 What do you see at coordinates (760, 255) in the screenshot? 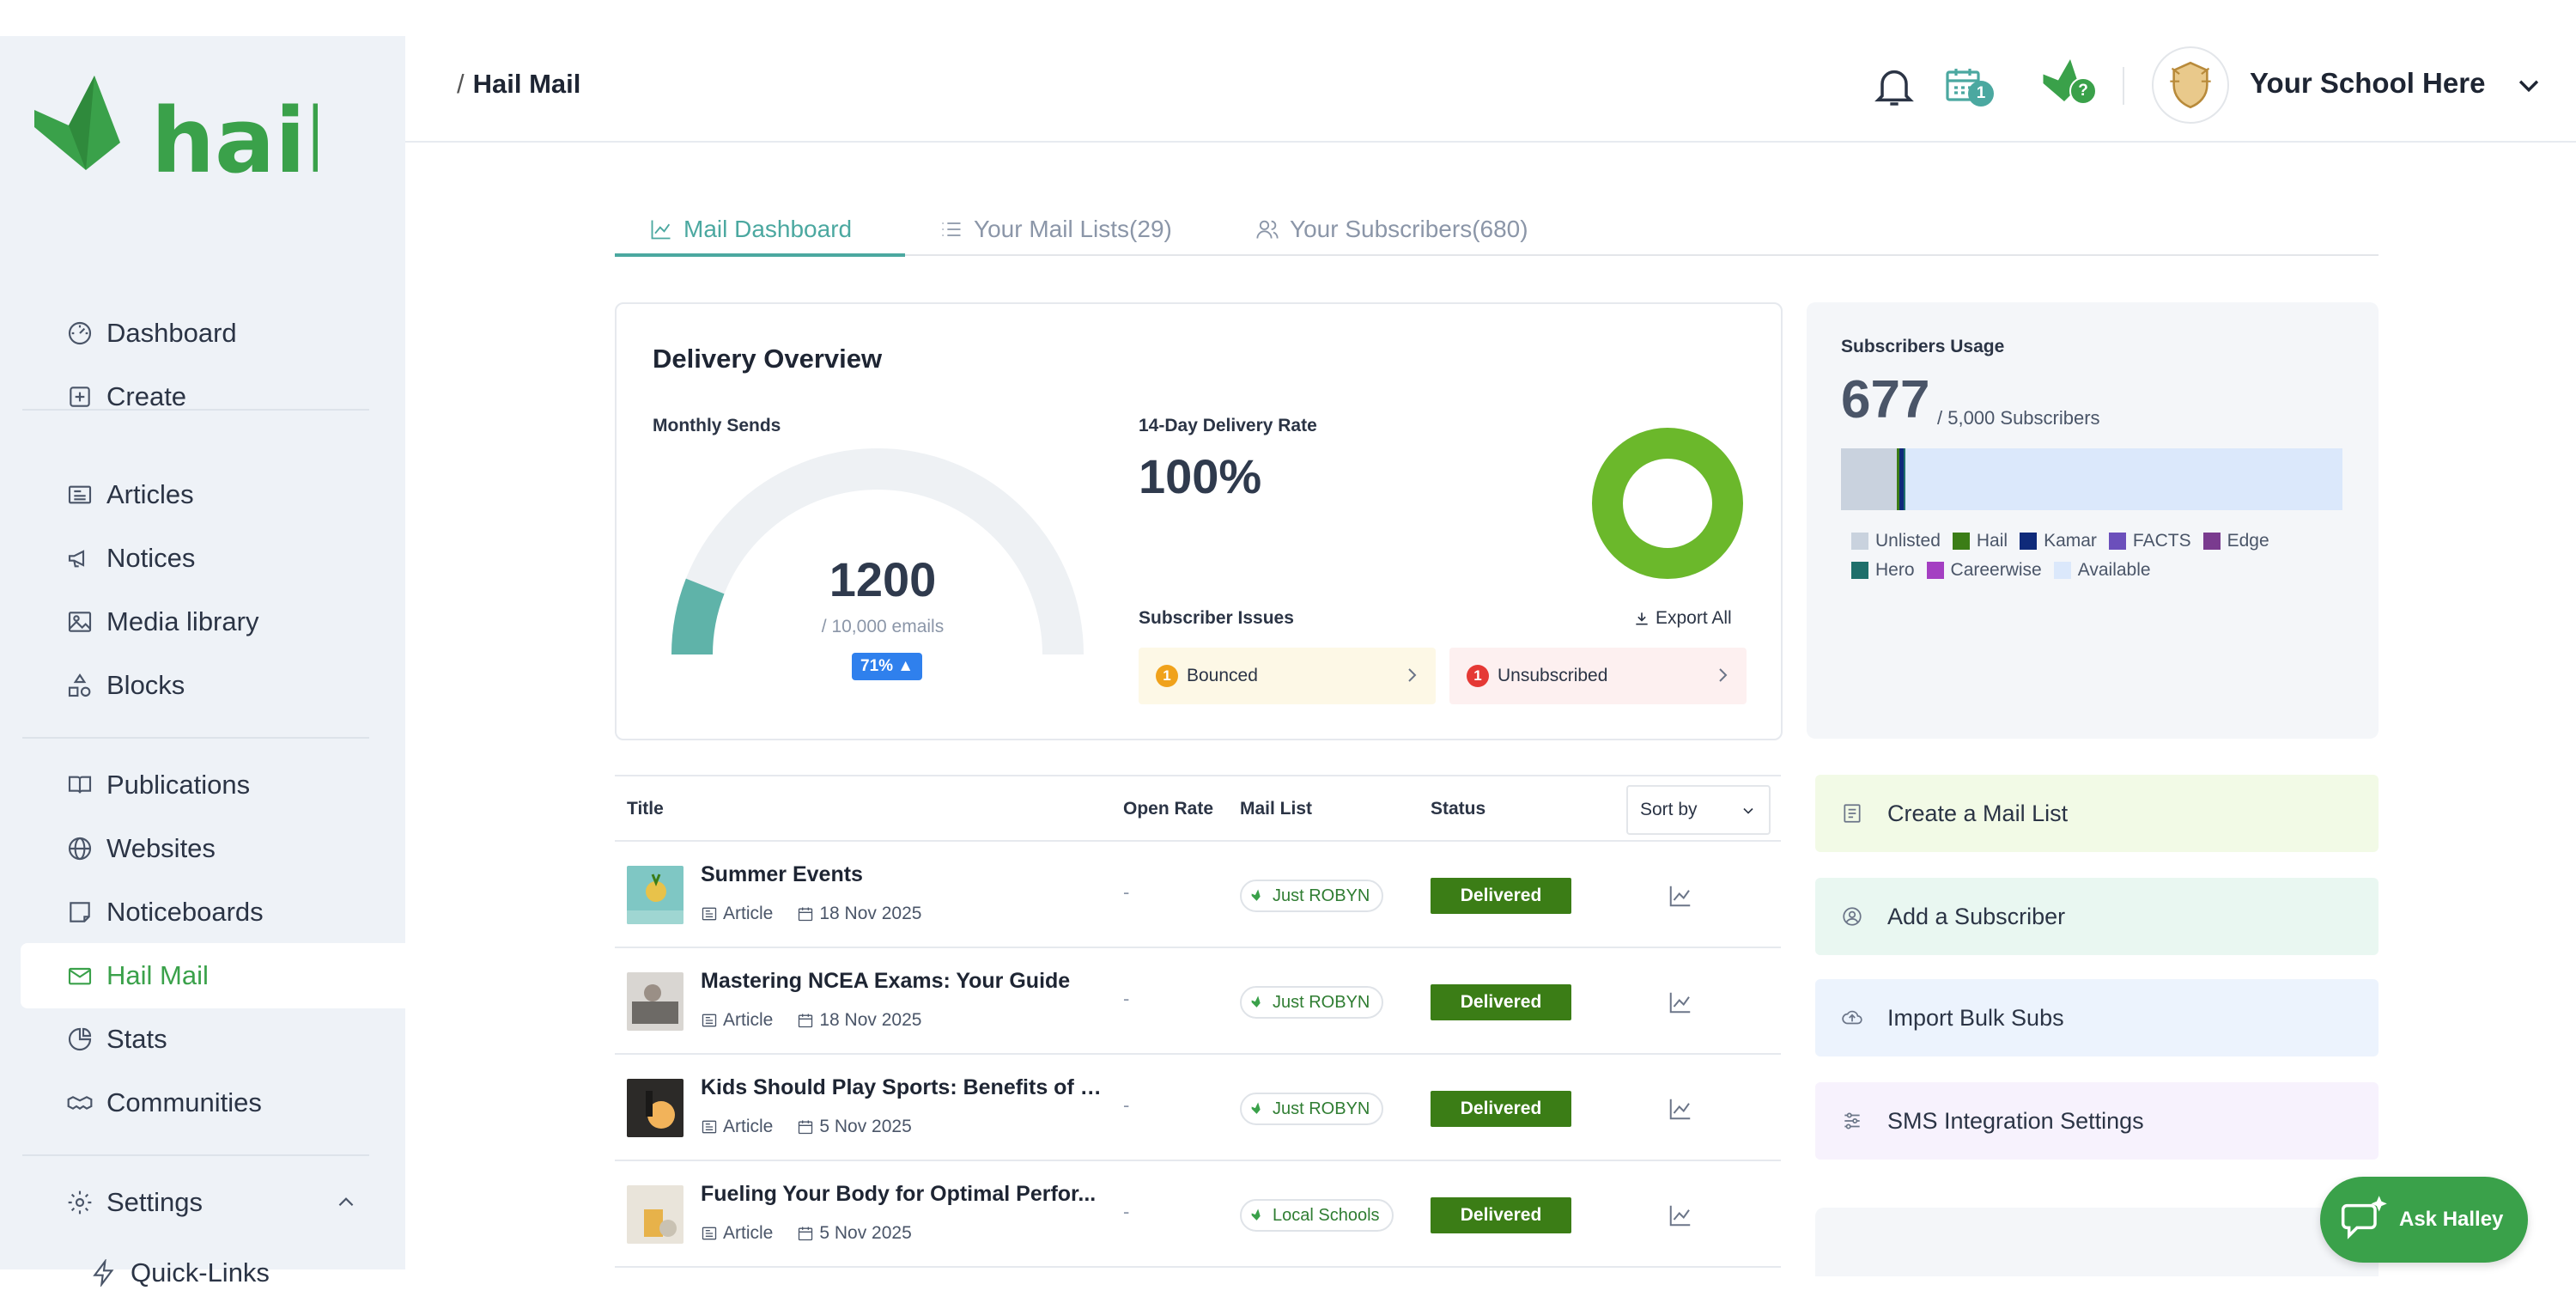
I see `active-tab-indicator` at bounding box center [760, 255].